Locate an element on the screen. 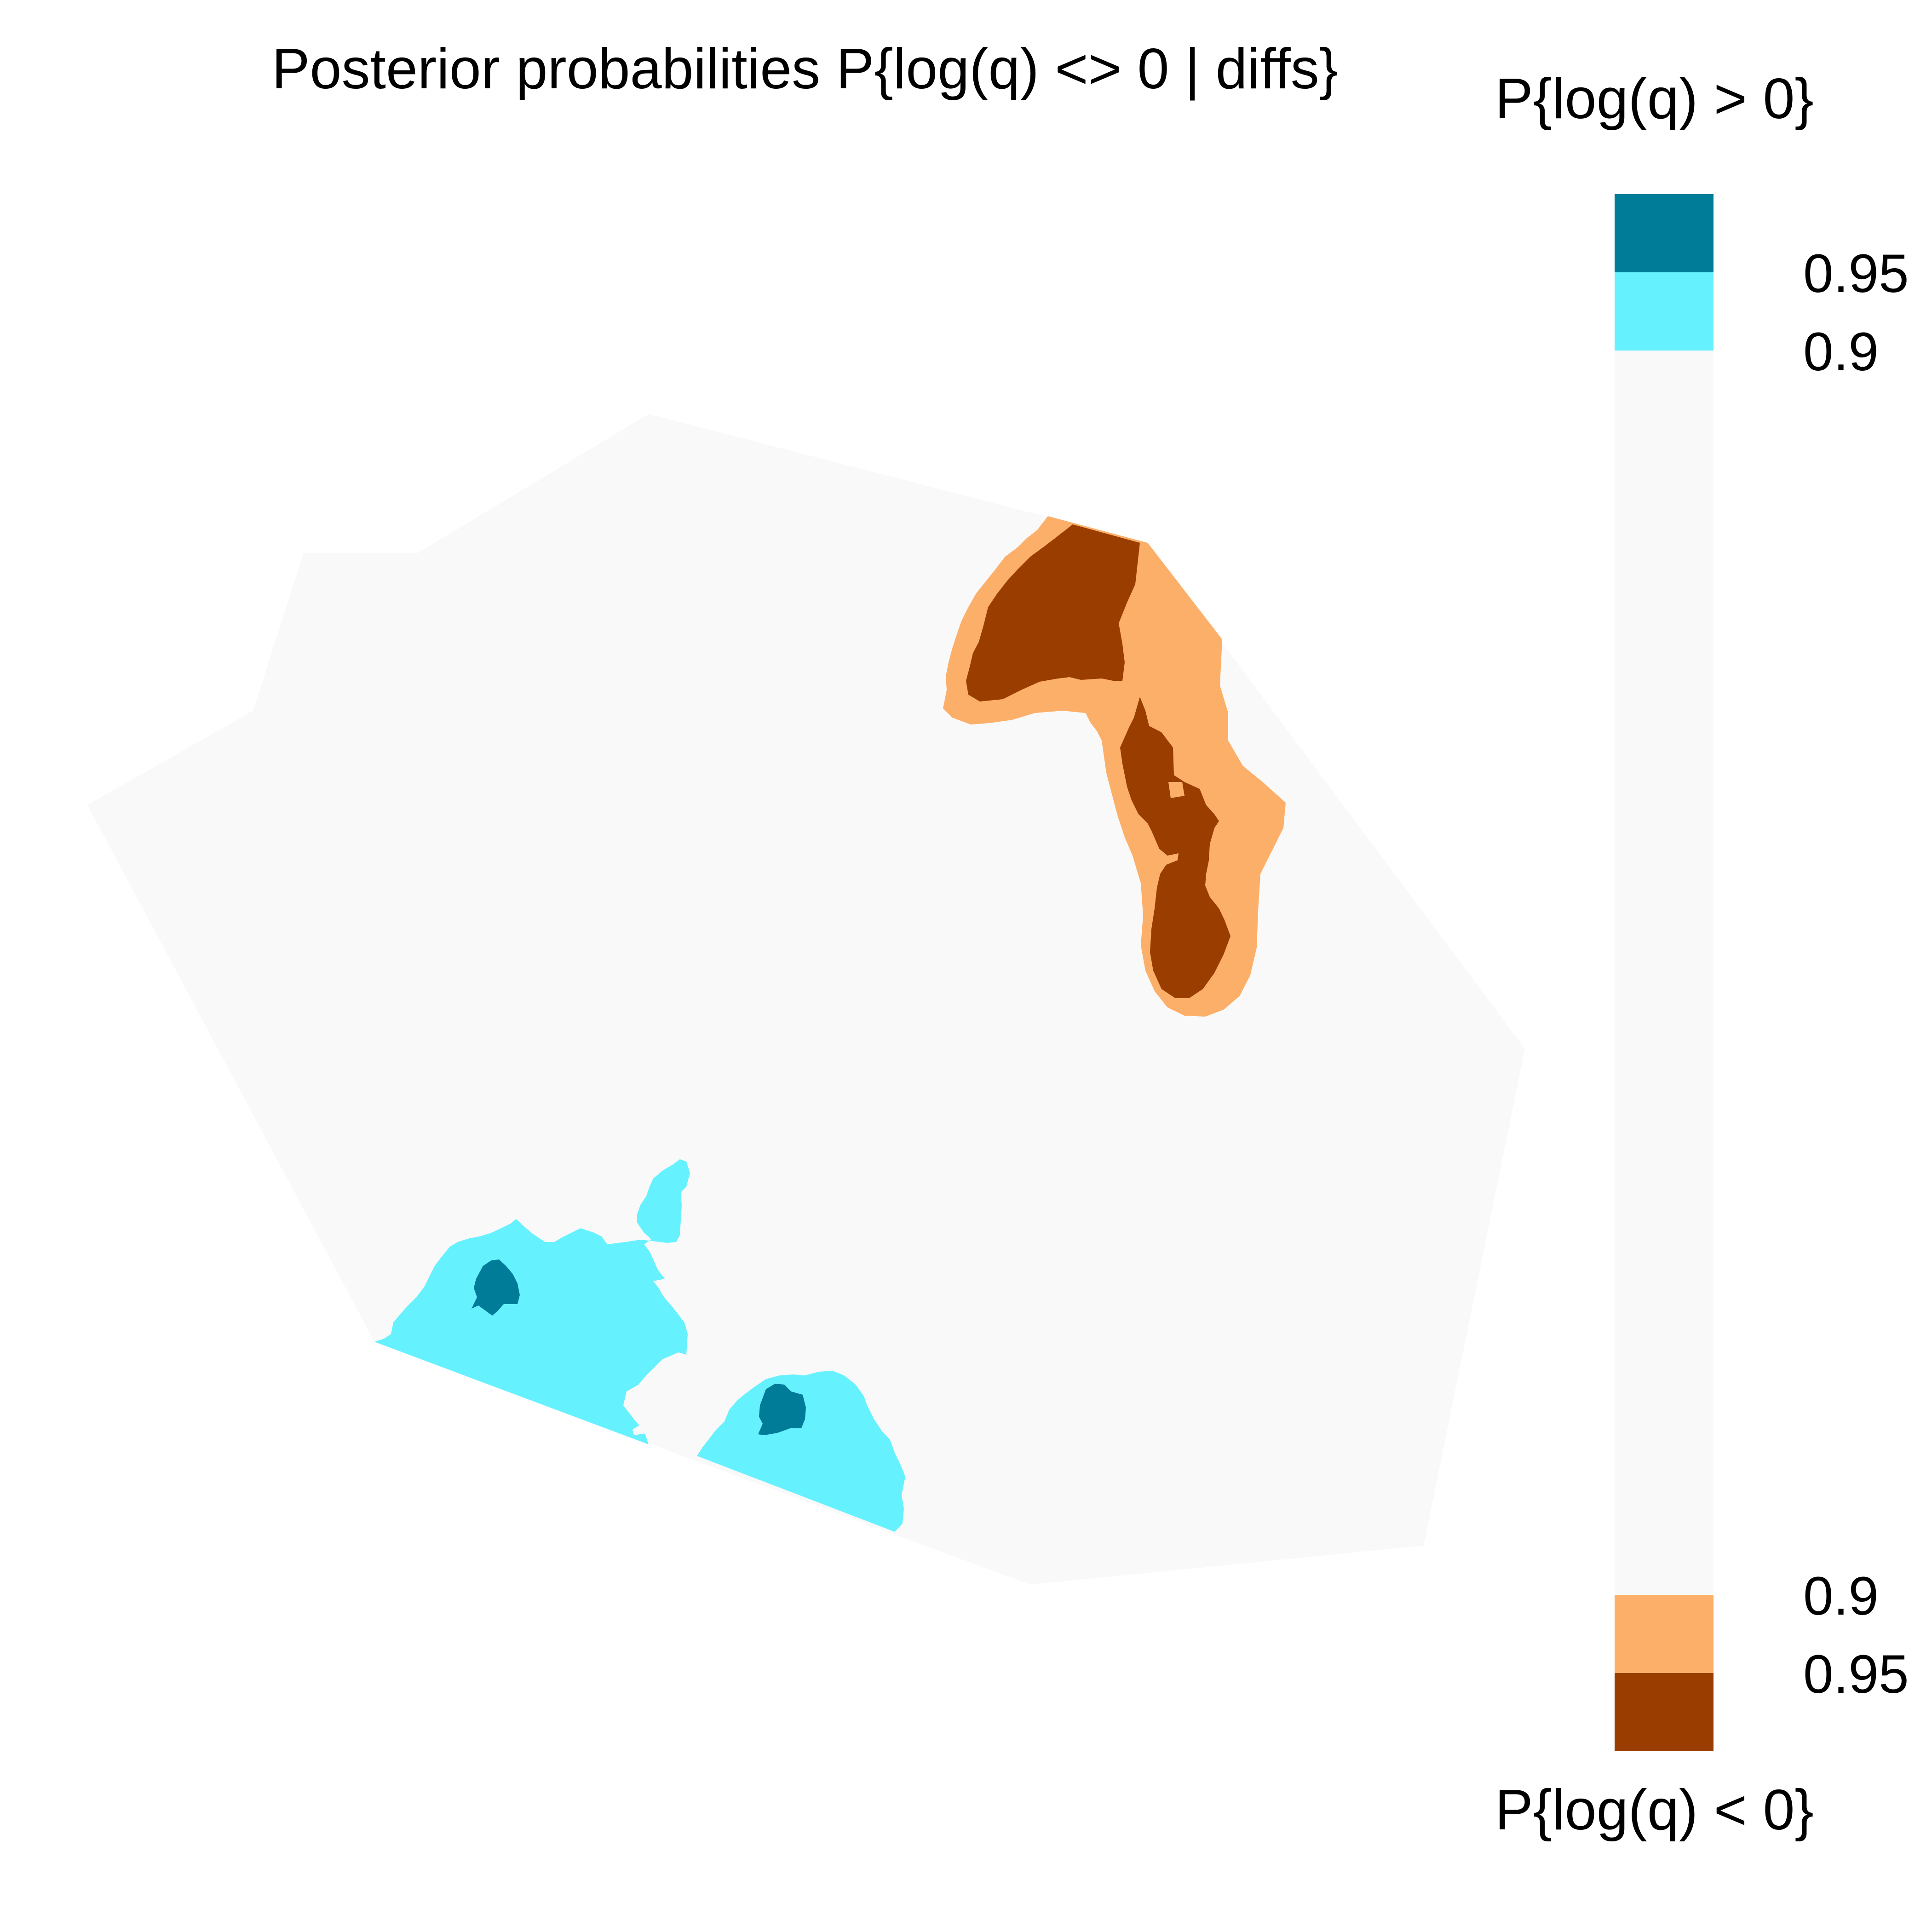 The width and height of the screenshot is (1932, 1932). region-north-east-strong-lower is located at coordinates (1175, 847).